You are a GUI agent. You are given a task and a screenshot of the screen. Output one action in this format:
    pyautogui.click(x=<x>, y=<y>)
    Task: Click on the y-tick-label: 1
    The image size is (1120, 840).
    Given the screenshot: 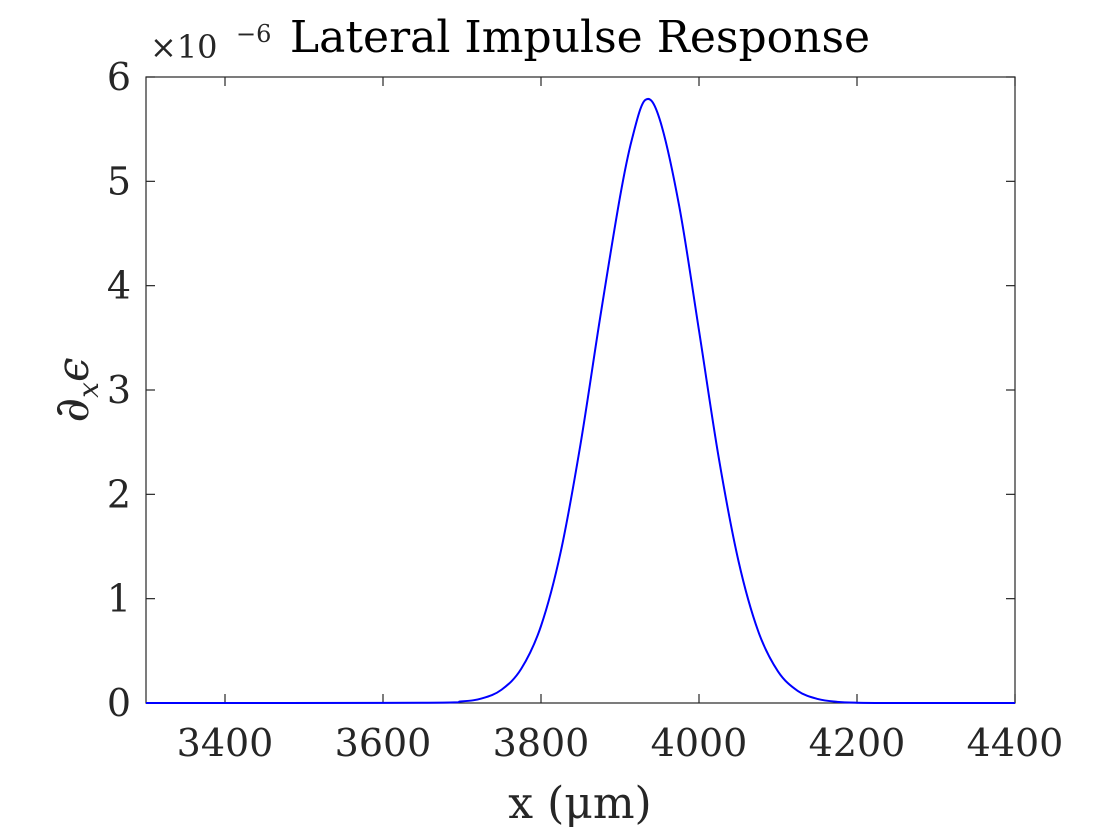 What is the action you would take?
    pyautogui.click(x=119, y=599)
    